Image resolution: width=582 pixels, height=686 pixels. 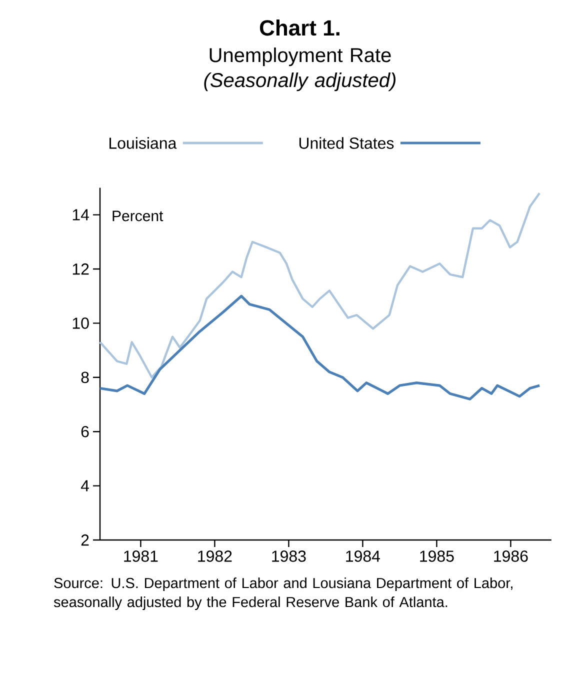 I want to click on x-tick-label: 1982, so click(x=215, y=556).